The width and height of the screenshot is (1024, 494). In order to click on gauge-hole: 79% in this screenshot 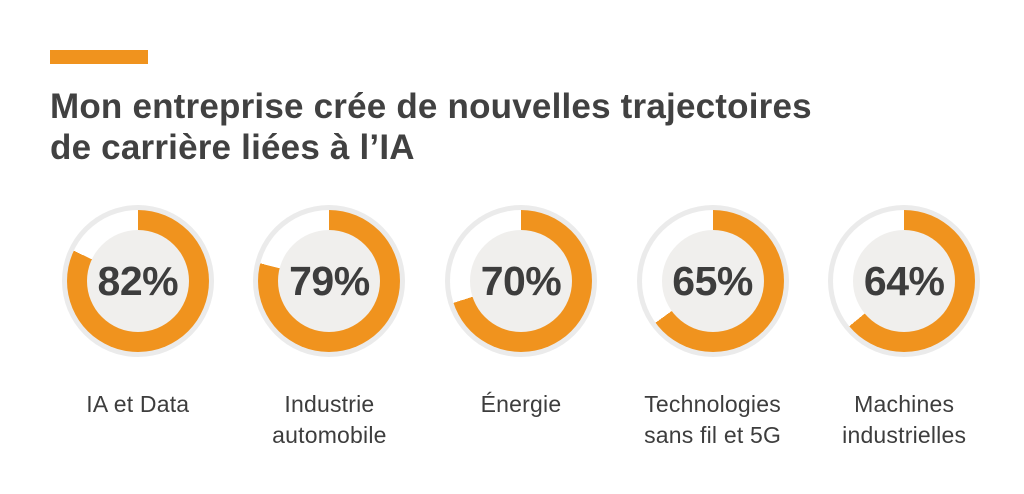, I will do `click(329, 281)`.